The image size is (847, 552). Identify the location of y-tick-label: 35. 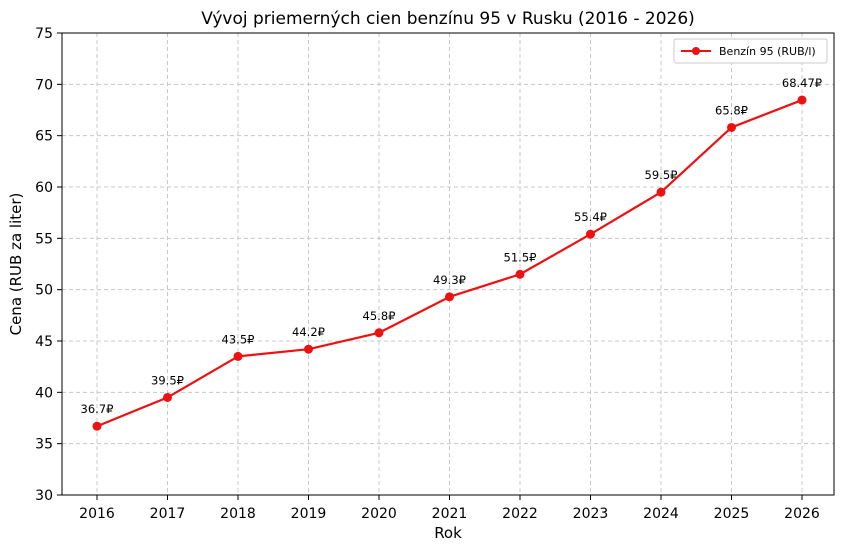
(44, 445).